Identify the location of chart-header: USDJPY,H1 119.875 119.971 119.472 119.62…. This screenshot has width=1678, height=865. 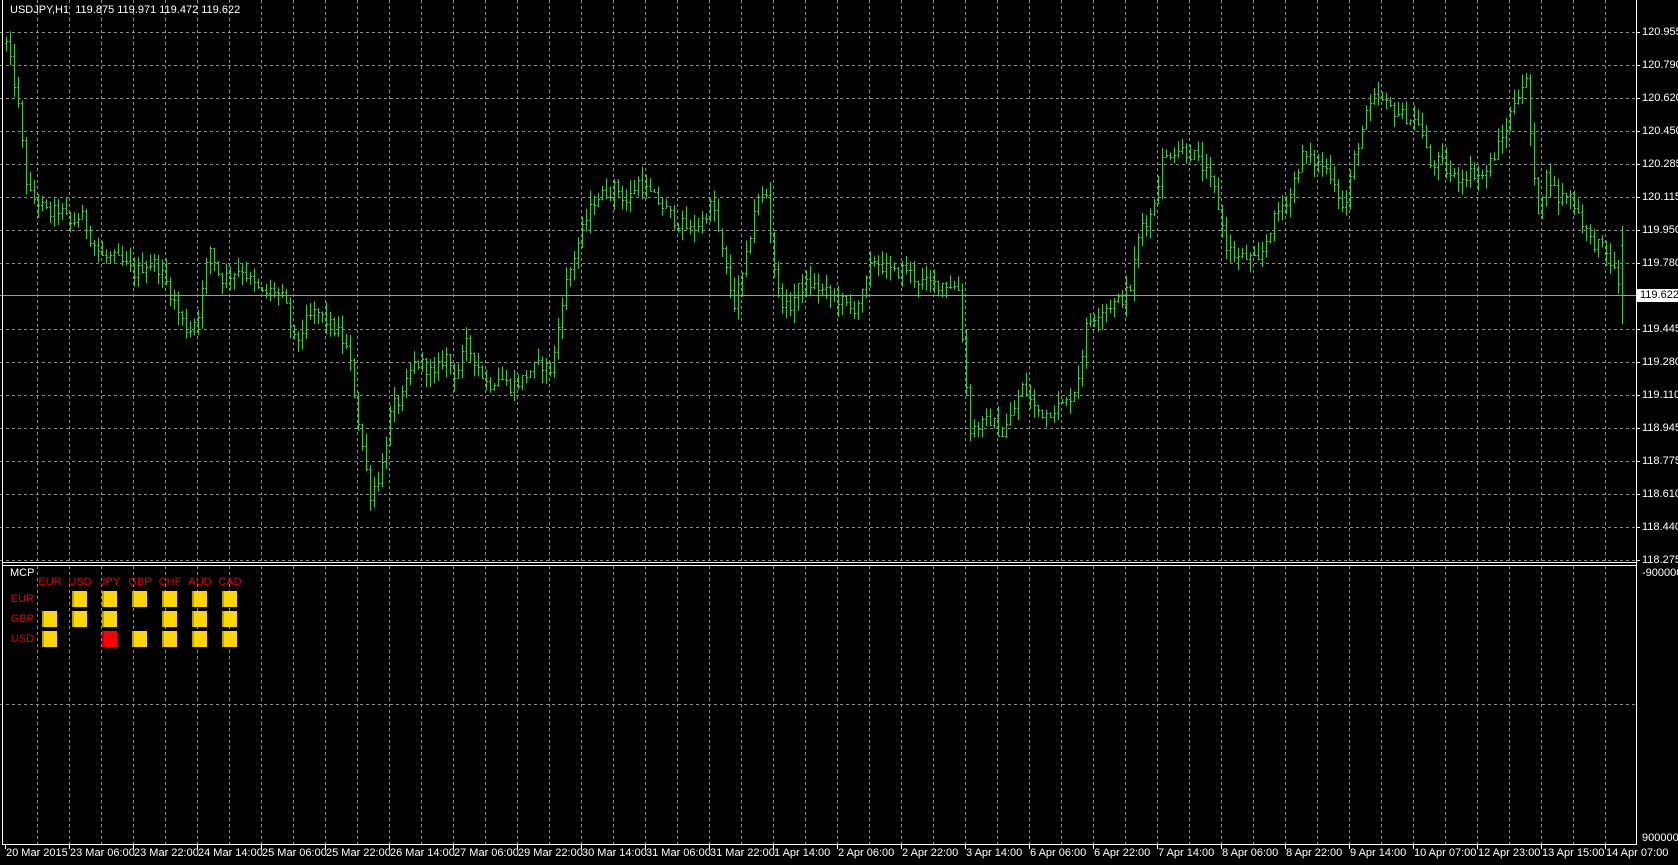
(125, 10).